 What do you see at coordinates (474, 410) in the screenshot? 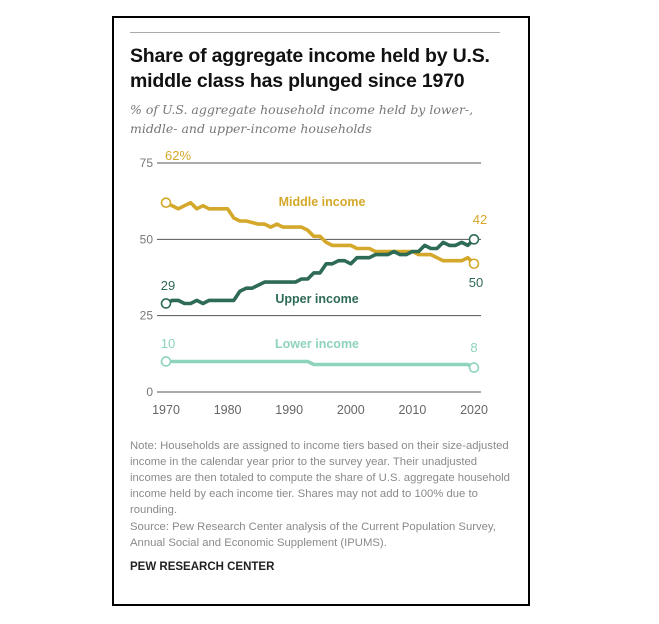
I see `x-tick-label: 2020` at bounding box center [474, 410].